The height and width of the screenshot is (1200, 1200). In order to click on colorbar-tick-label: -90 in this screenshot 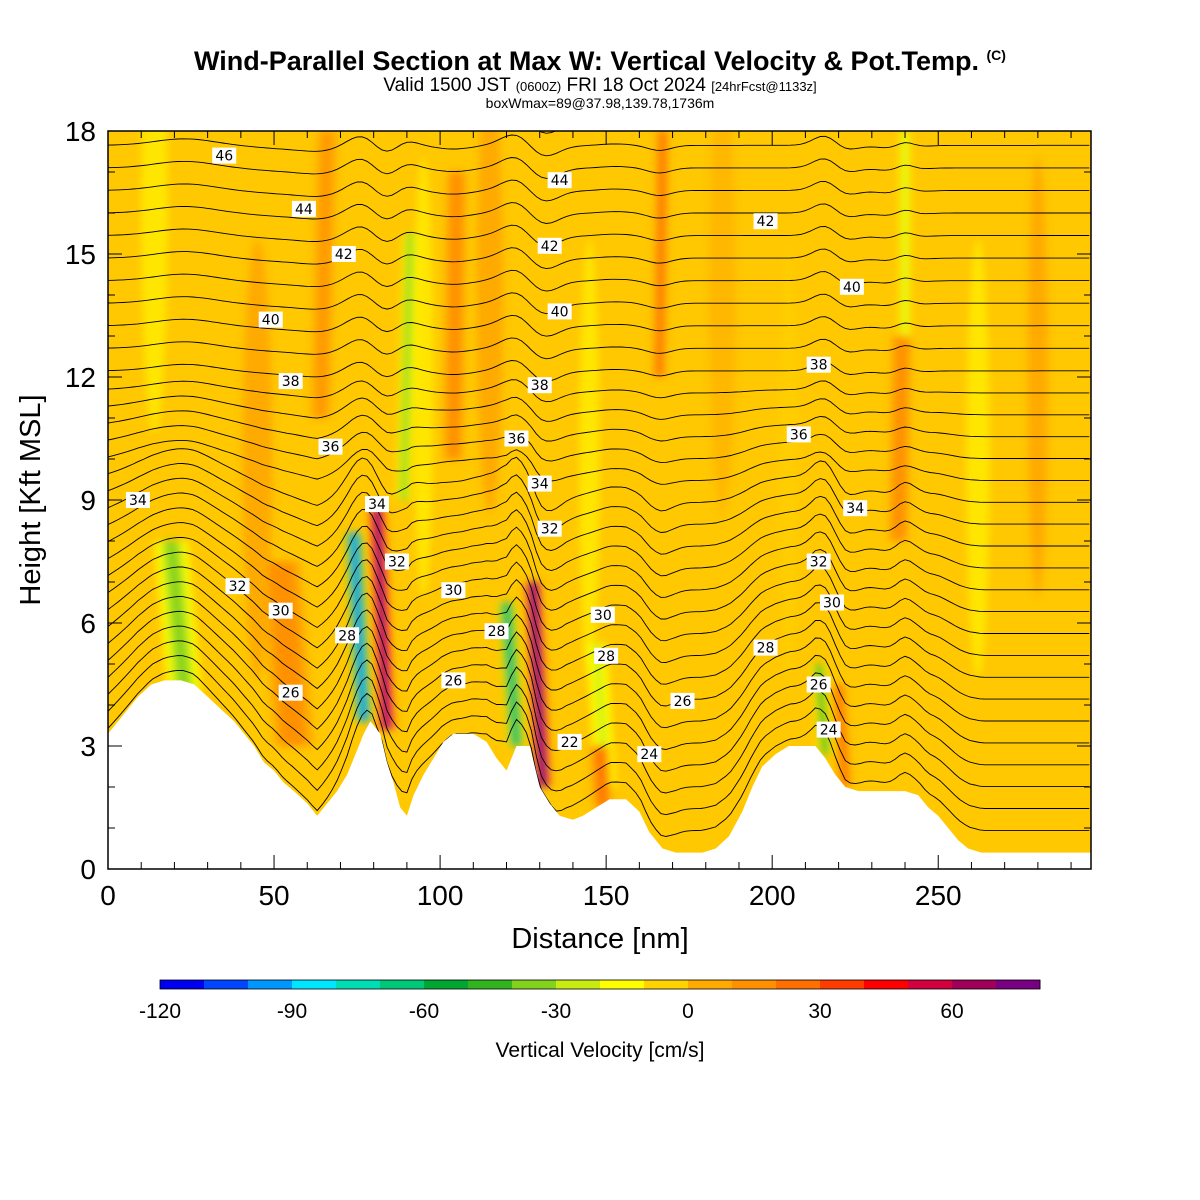, I will do `click(292, 1011)`.